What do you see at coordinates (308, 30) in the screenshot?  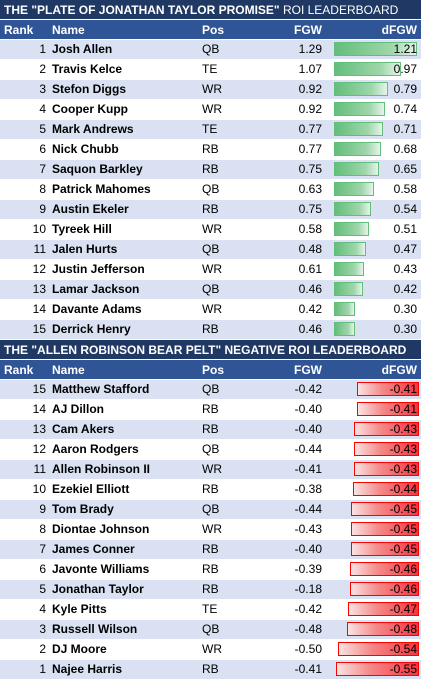 I see `header-fgw: FGW` at bounding box center [308, 30].